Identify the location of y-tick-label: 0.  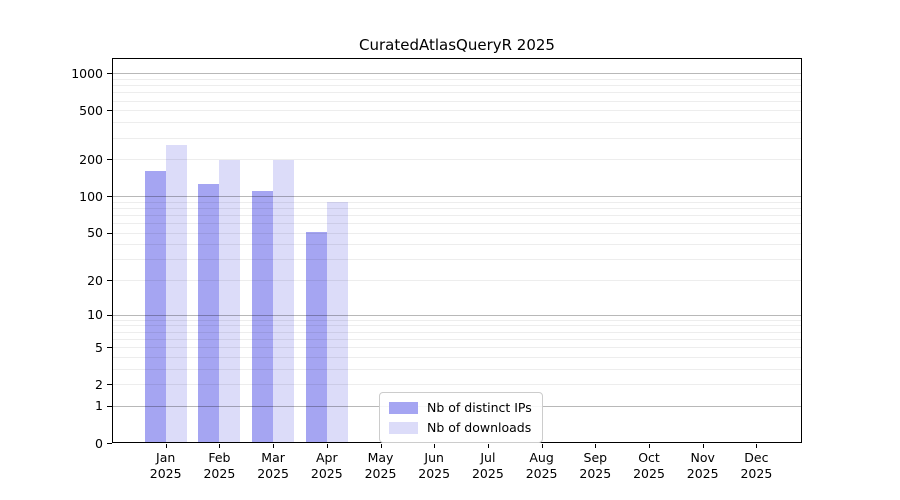
(99, 443).